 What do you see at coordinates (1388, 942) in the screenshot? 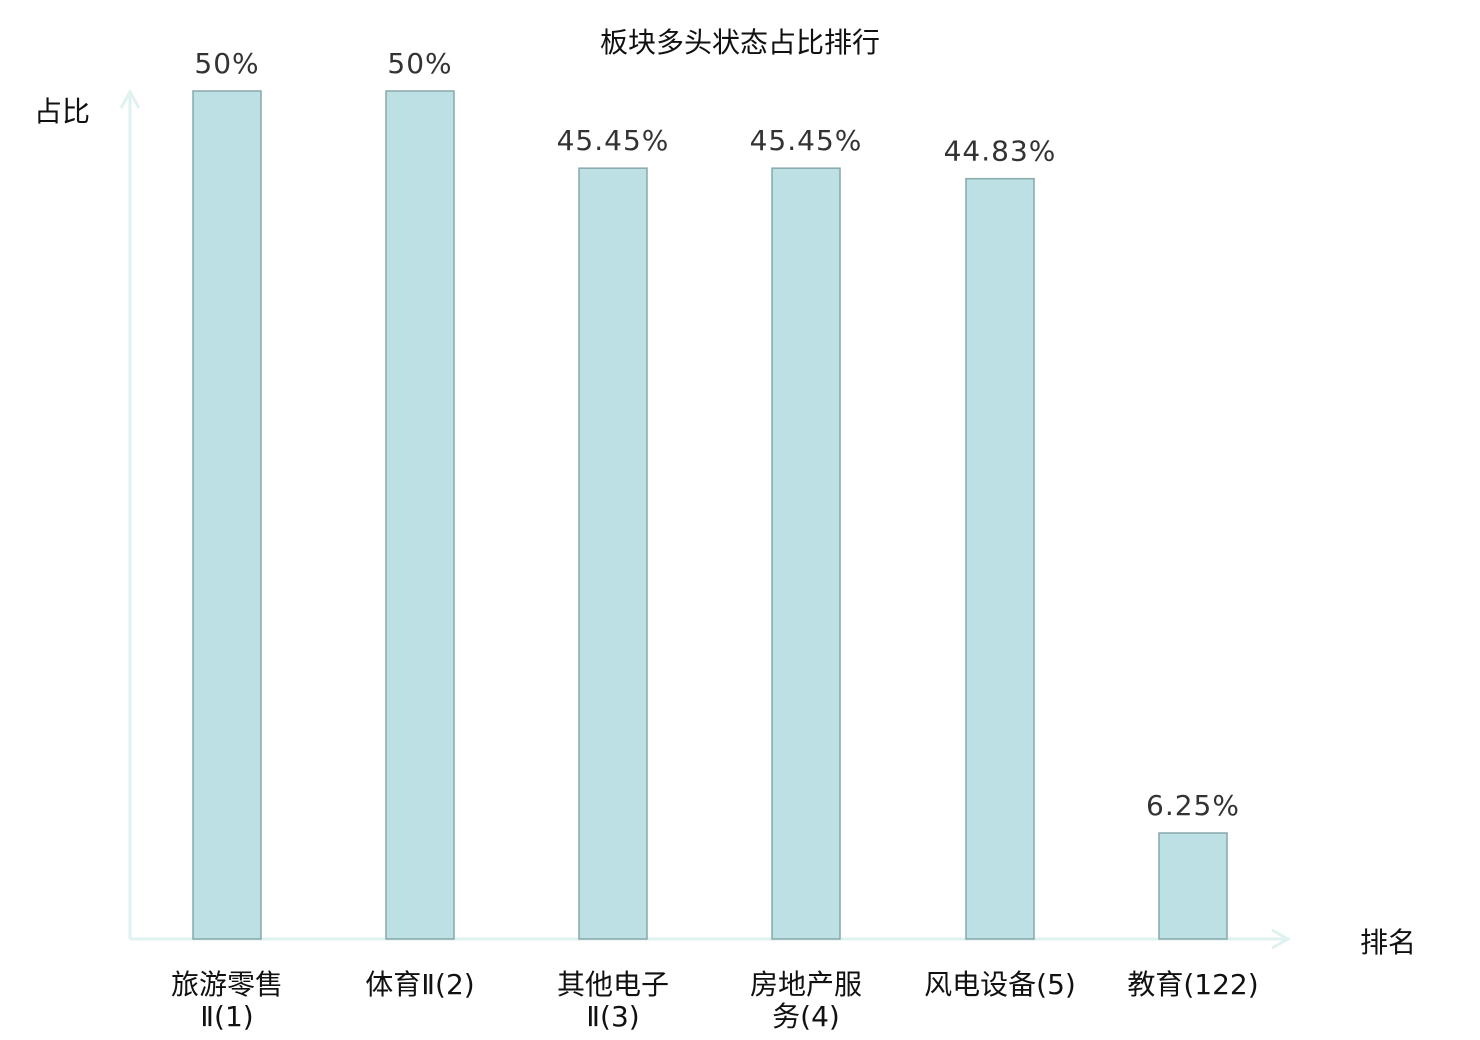
I see `x-axis-label: 排名` at bounding box center [1388, 942].